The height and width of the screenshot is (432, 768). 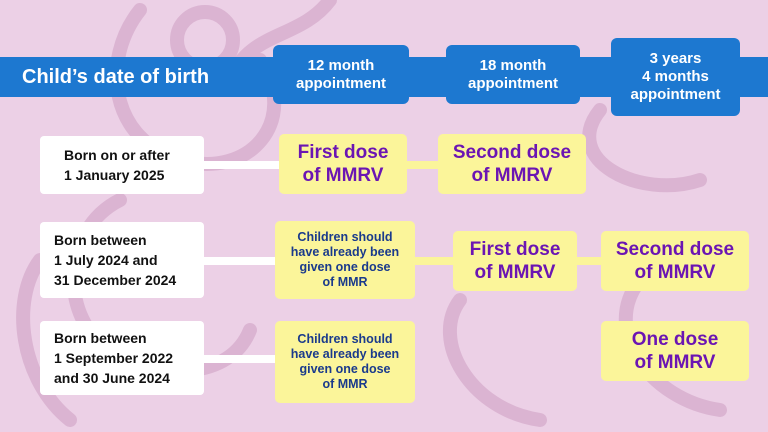 I want to click on header-title: Child’s date of birth, so click(x=116, y=77).